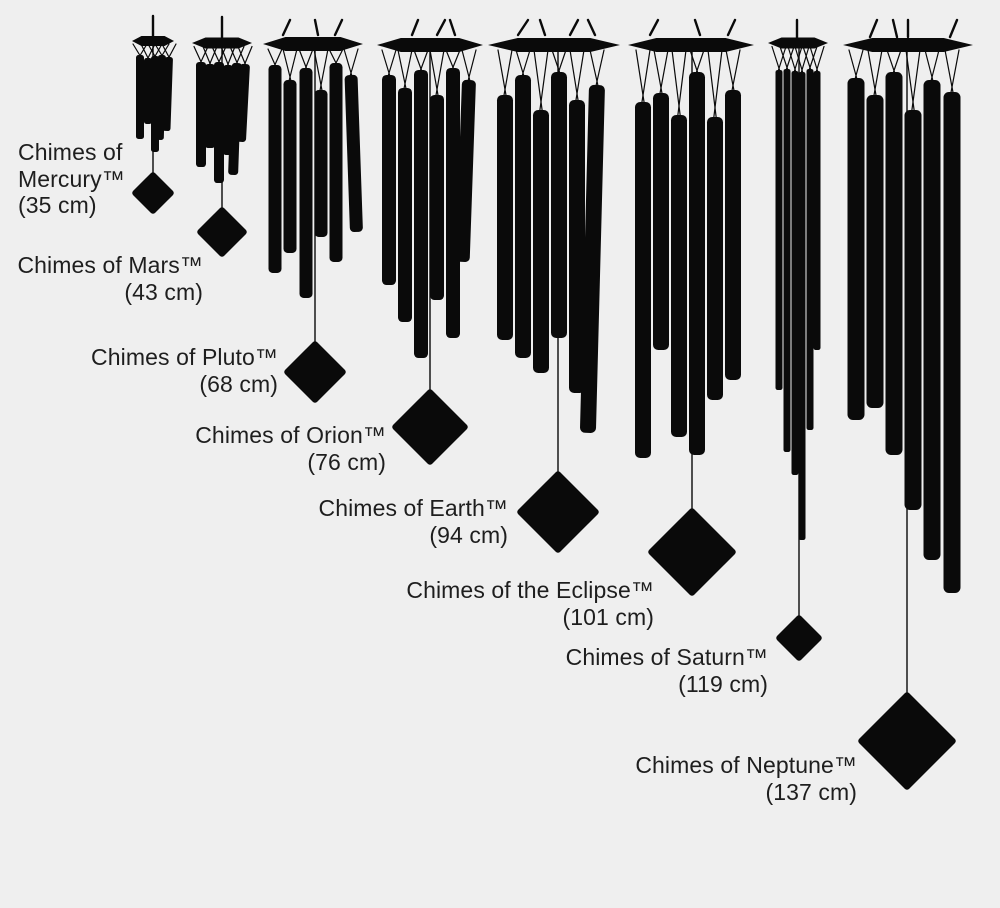 This screenshot has height=908, width=1000. I want to click on product-size: (76 cm), so click(346, 461).